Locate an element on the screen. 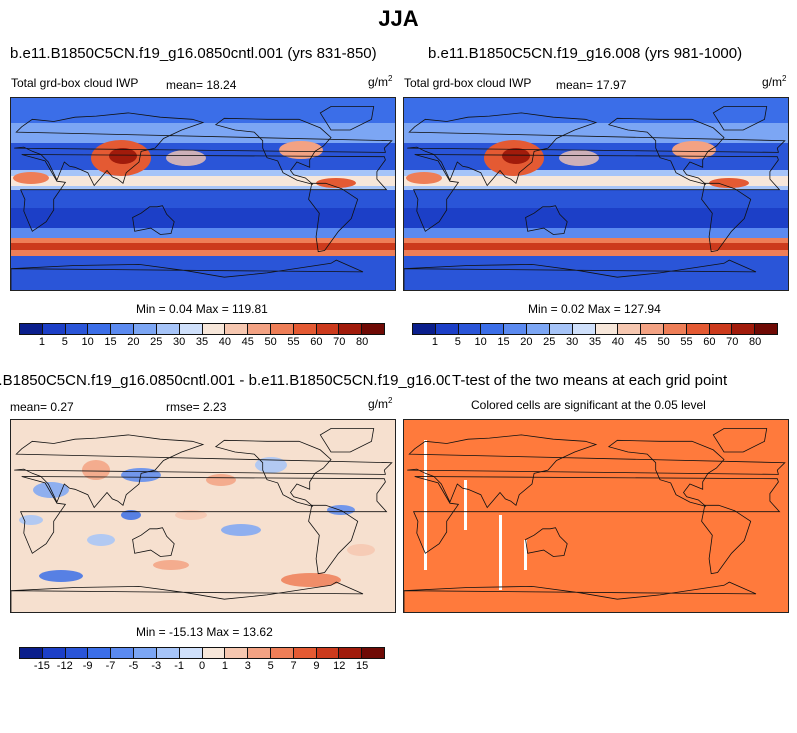 This screenshot has height=733, width=797. panel-2-colorbar-tick-4: 20 is located at coordinates (526, 342).